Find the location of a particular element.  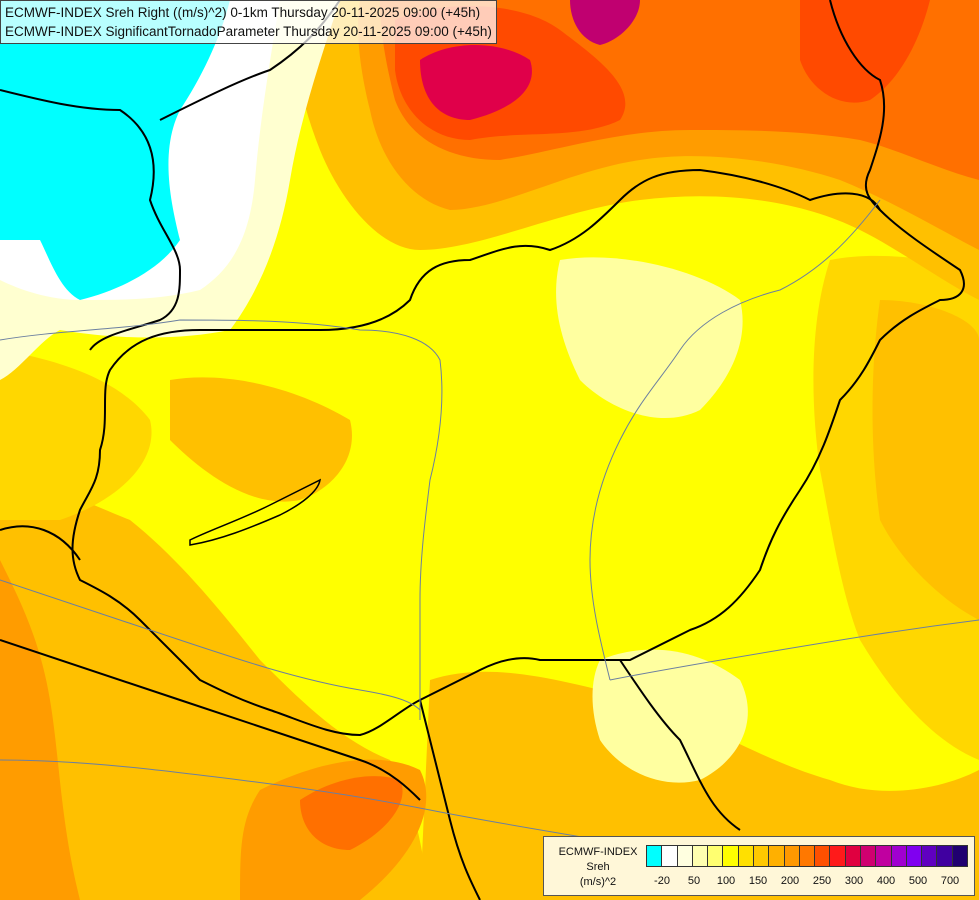

border-croatia-serbia is located at coordinates (450, 799).